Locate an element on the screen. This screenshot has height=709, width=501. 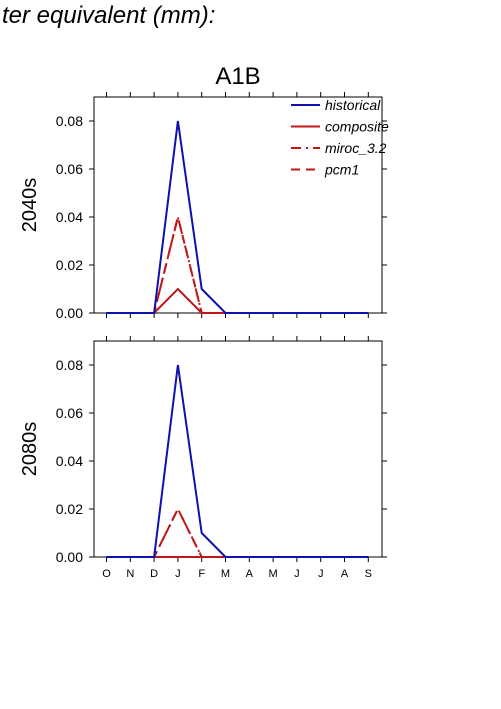
panel-title: A1B is located at coordinates (237, 76).